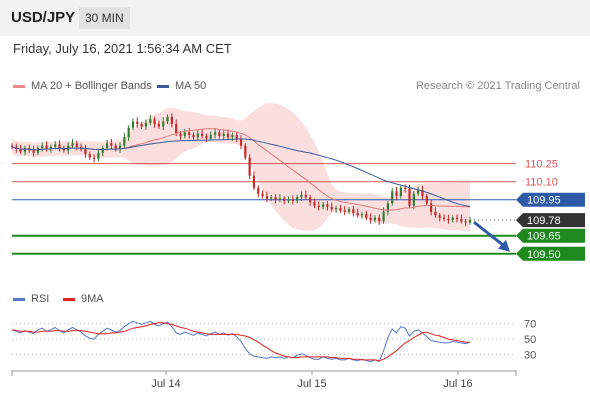  I want to click on rsi-line, so click(241, 341).